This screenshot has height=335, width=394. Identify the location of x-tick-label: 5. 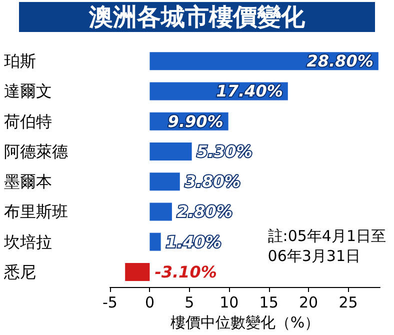
(189, 303).